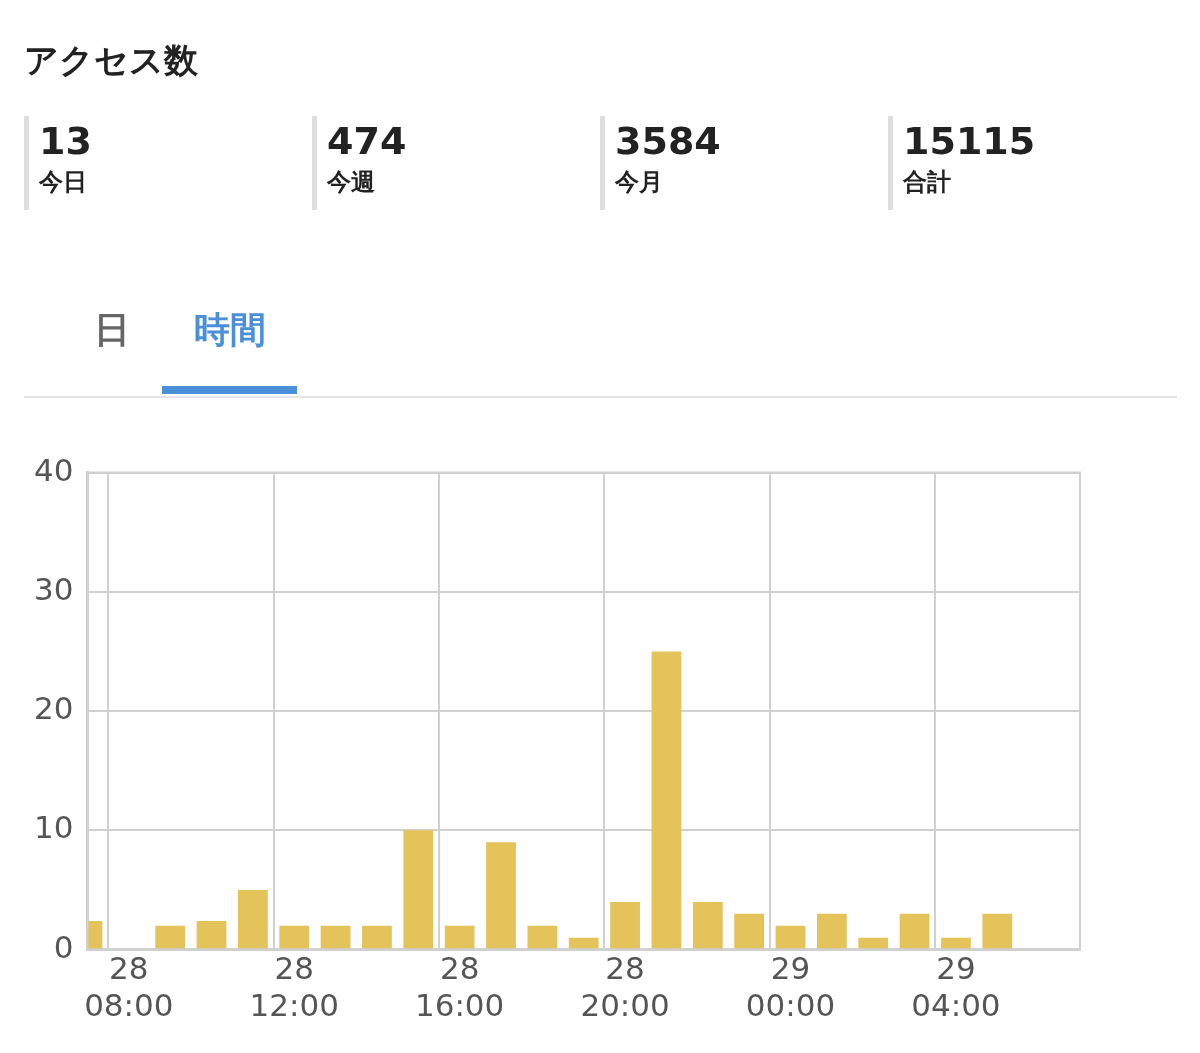 This screenshot has width=1200, height=1053. Describe the element at coordinates (790, 987) in the screenshot. I see `x-tick-label: 29 00:00` at that location.